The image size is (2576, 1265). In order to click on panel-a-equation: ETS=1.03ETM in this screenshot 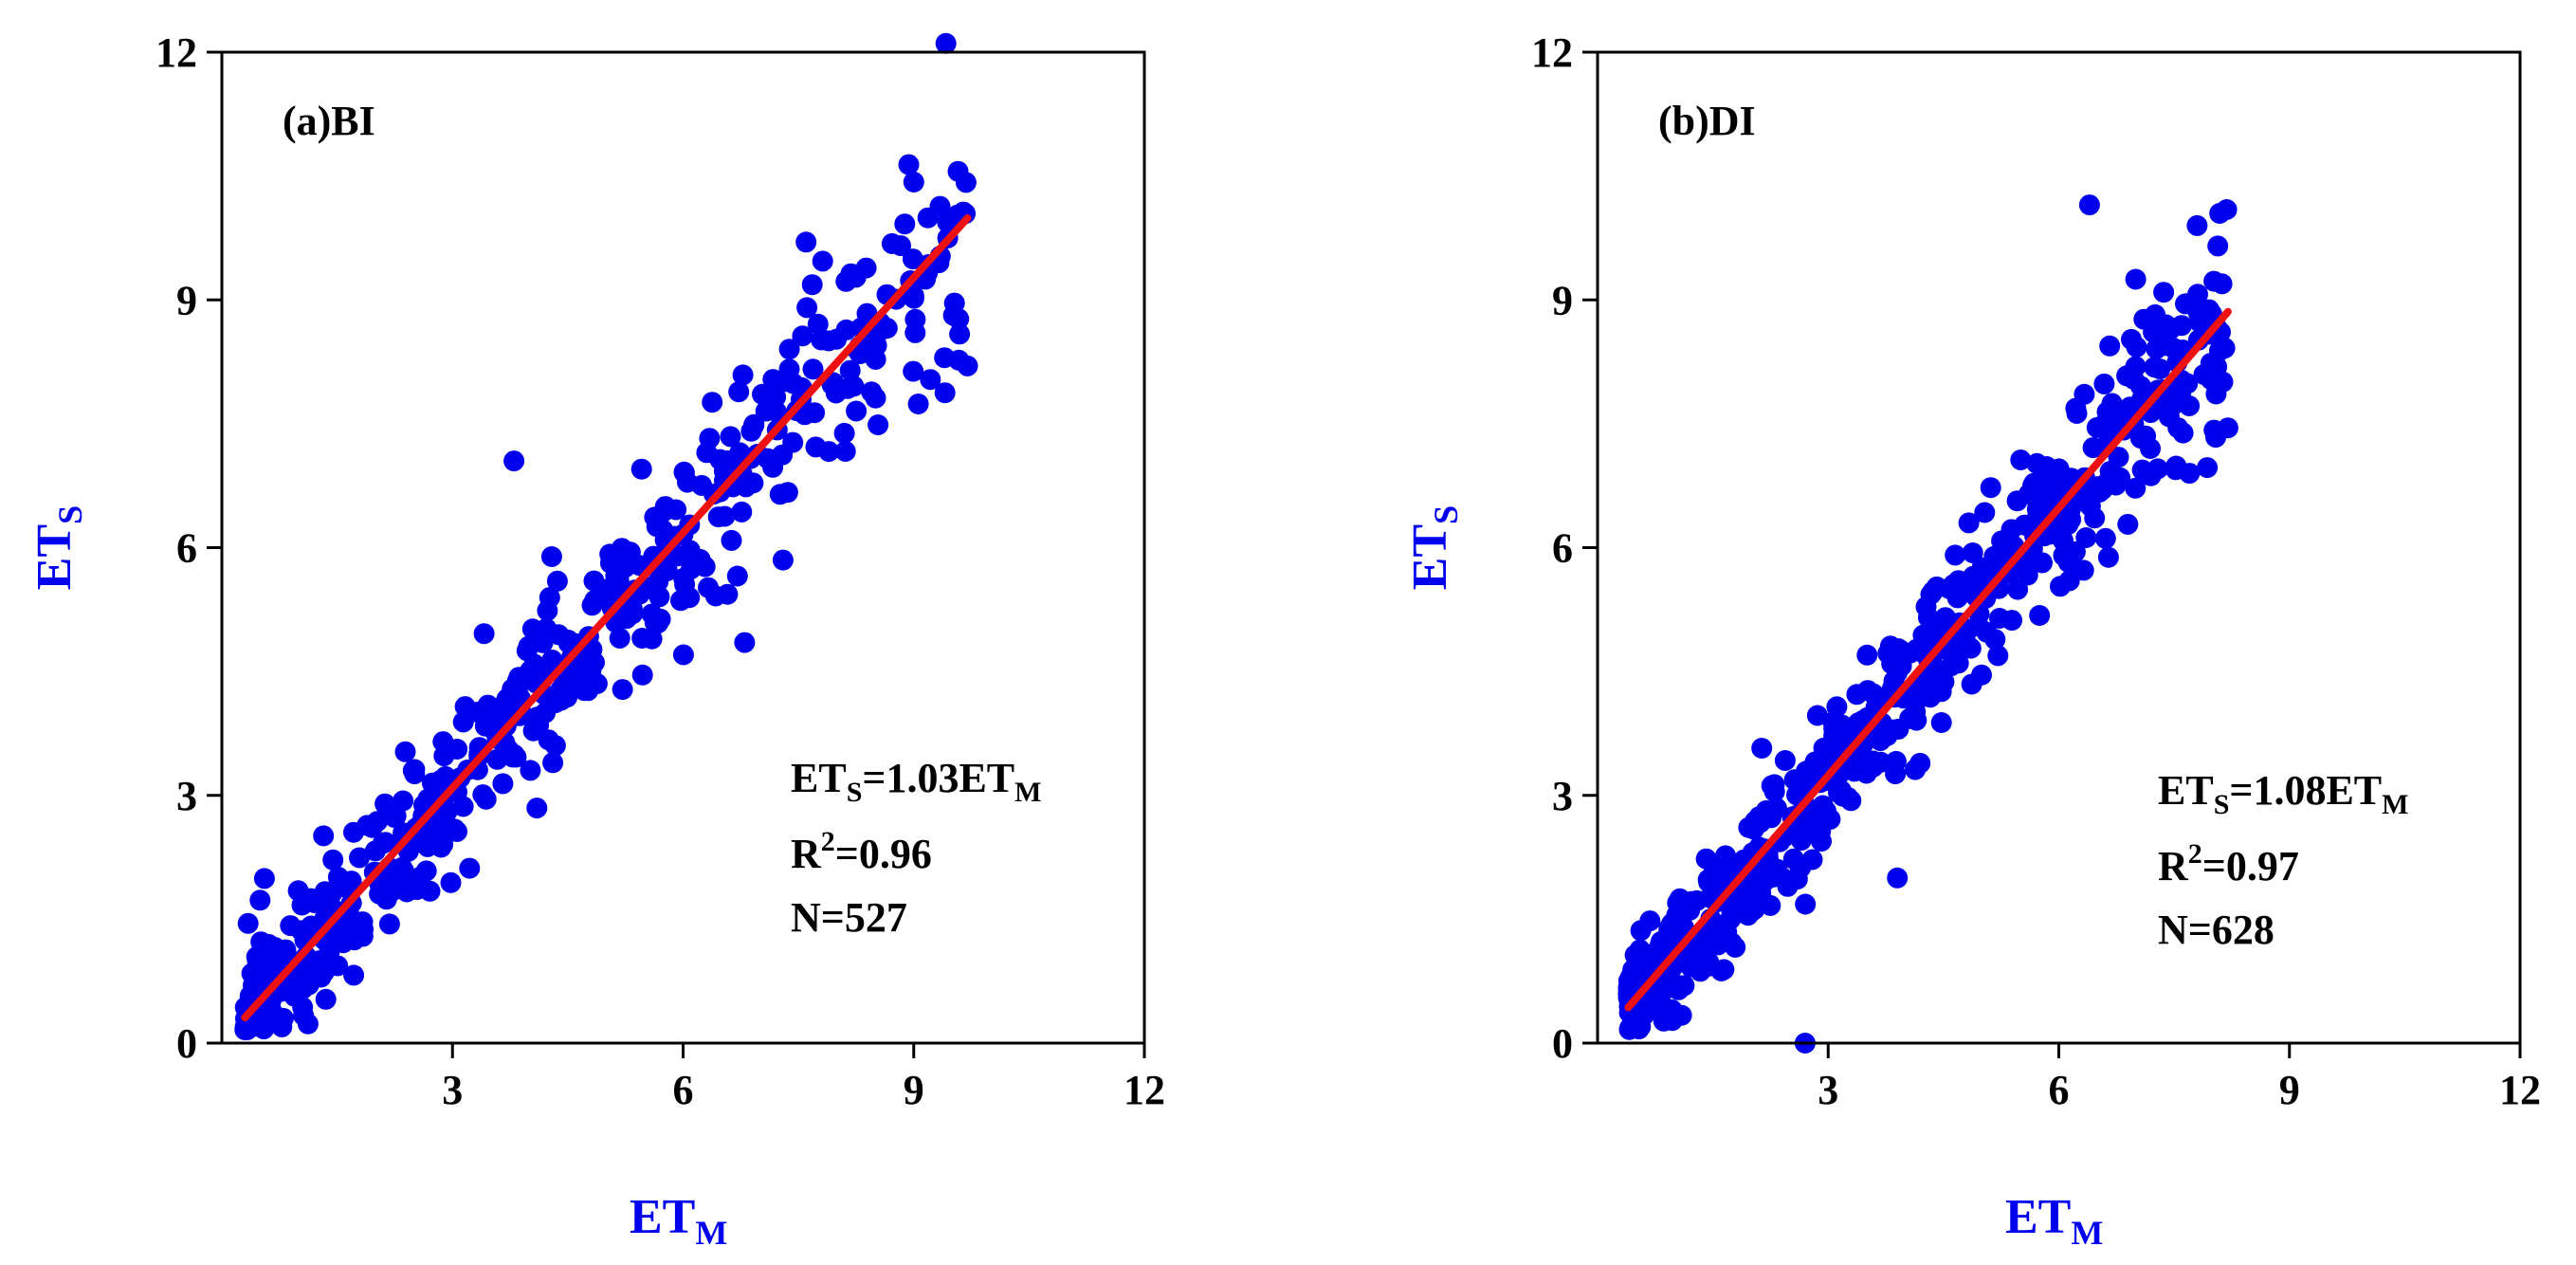, I will do `click(916, 781)`.